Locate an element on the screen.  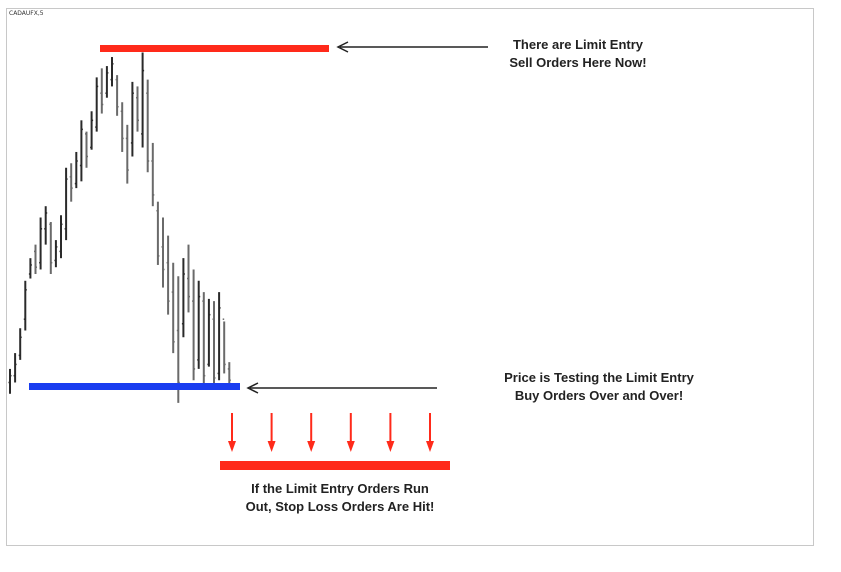
sell-limit-level is located at coordinates (214, 48).